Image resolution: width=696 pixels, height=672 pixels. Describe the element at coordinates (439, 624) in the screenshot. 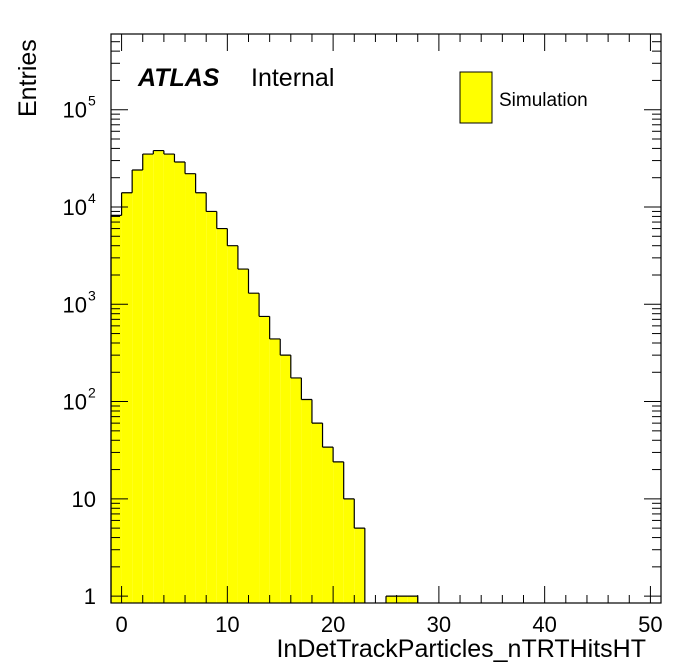

I see `x-tick-label: 30` at that location.